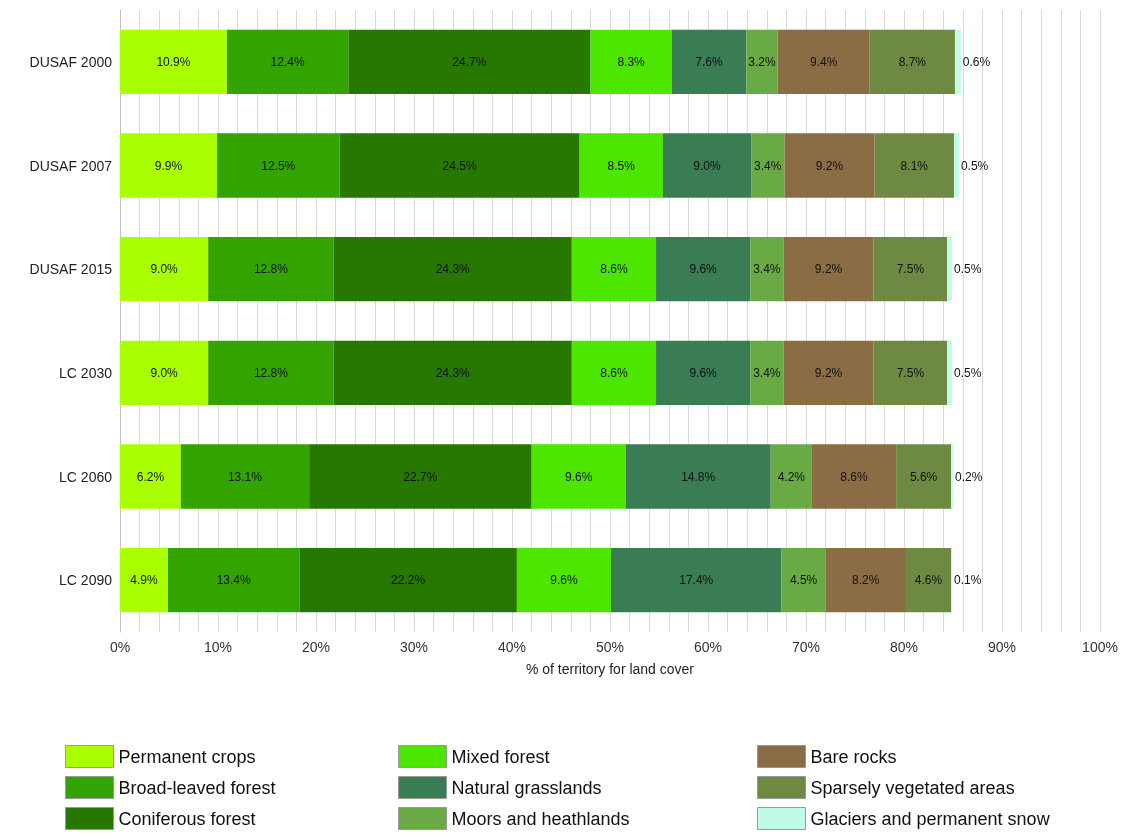  I want to click on data-label: 0.1%, so click(968, 580).